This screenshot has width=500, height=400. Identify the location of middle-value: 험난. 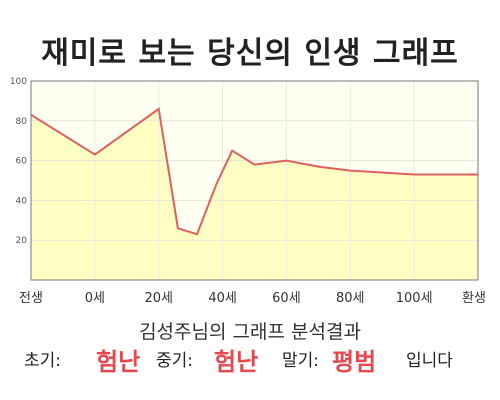
(236, 362).